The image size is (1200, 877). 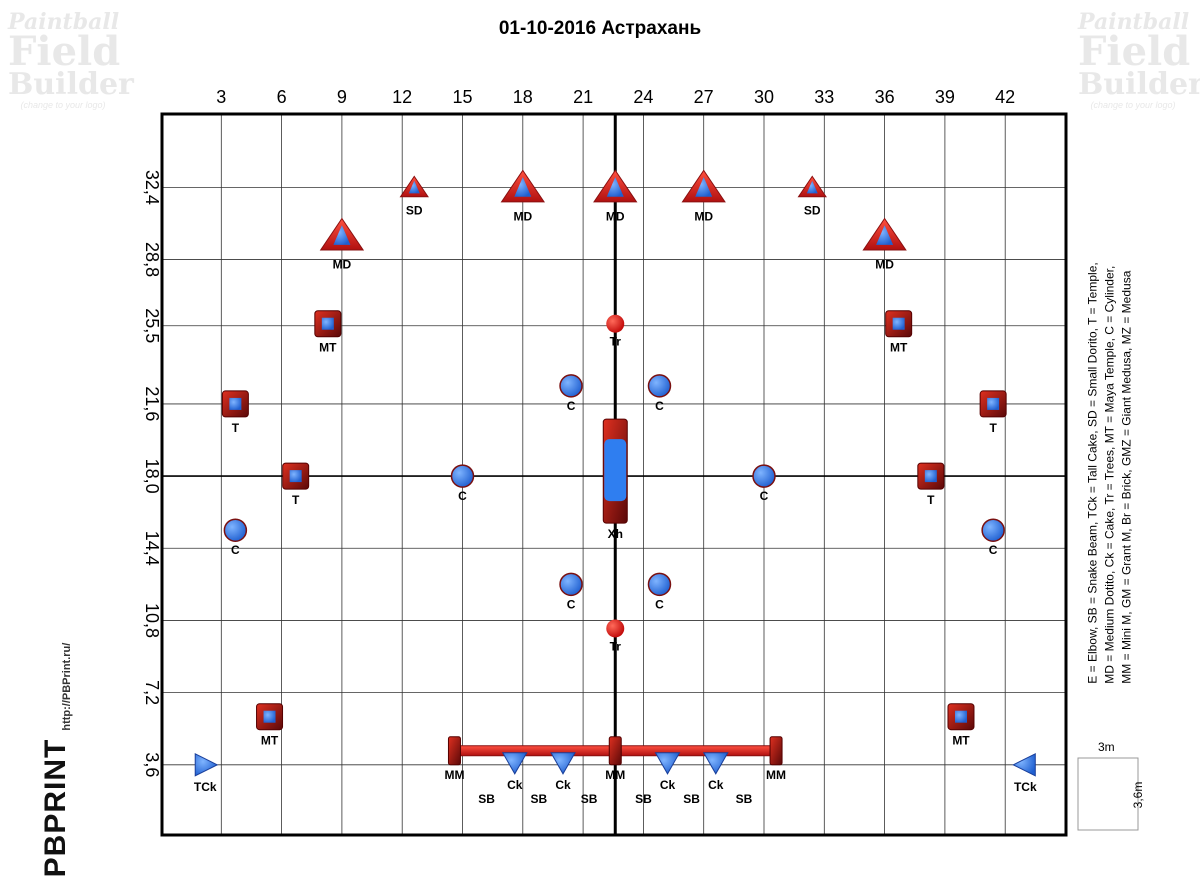 What do you see at coordinates (152, 187) in the screenshot?
I see `y-axis-label: 32,4` at bounding box center [152, 187].